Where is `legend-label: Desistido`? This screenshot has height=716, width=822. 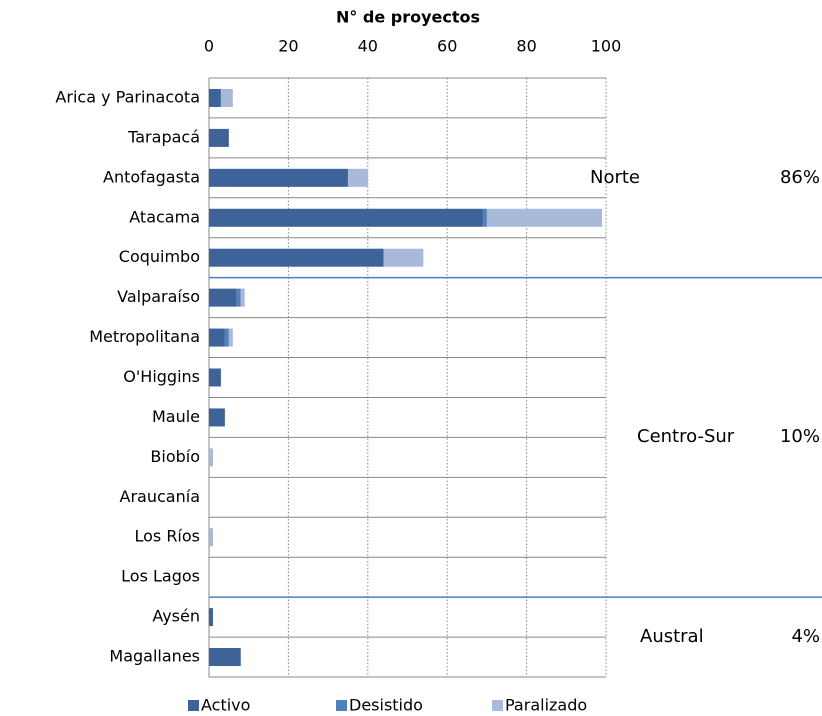 legend-label: Desistido is located at coordinates (386, 705).